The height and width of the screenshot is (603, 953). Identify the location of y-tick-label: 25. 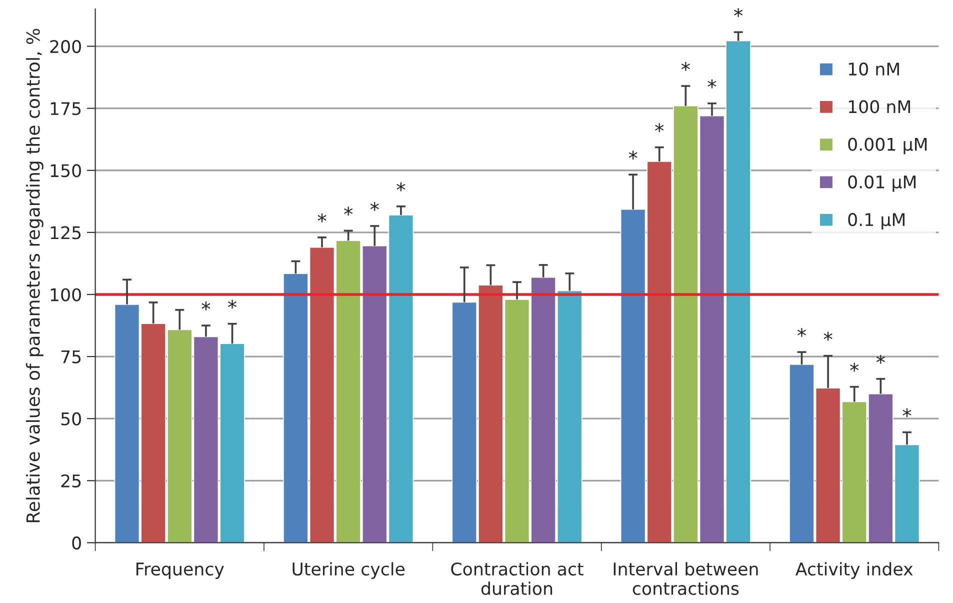
(71, 481).